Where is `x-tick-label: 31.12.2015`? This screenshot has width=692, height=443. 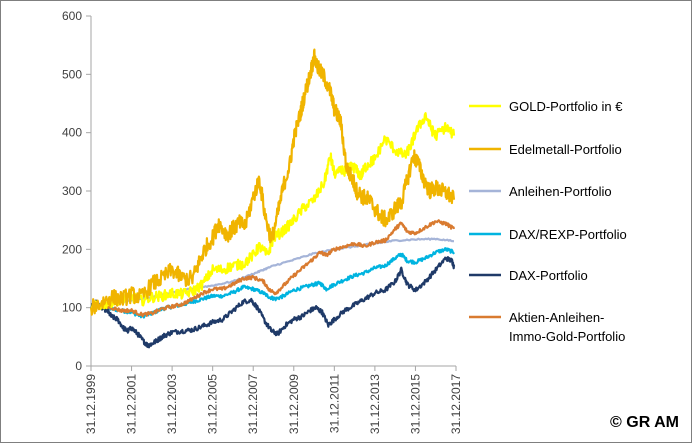 x-tick-label: 31.12.2015 is located at coordinates (415, 404).